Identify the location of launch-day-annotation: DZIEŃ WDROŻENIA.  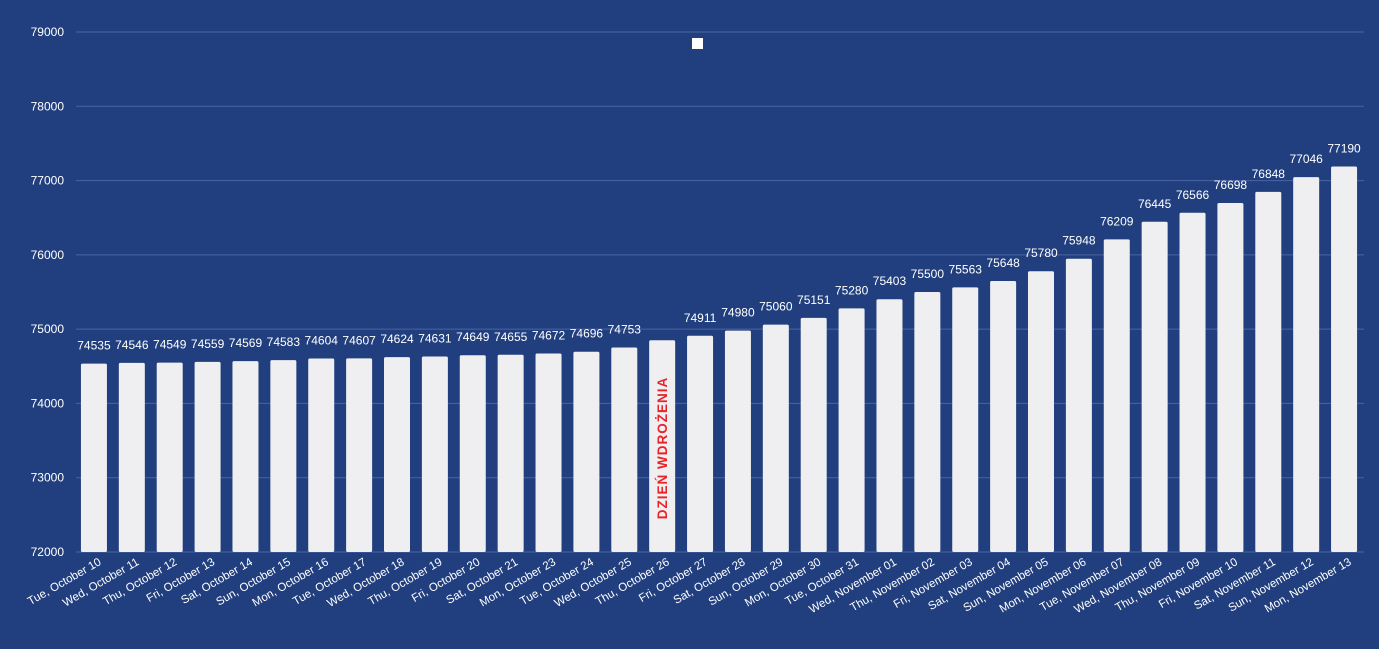
(662, 448).